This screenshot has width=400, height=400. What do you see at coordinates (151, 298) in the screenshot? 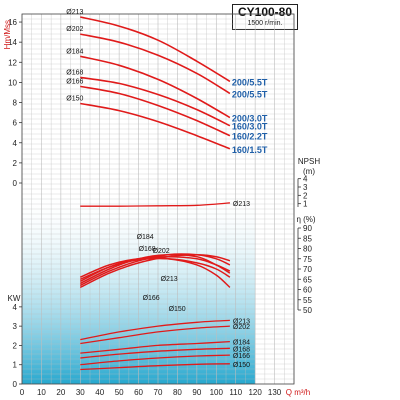
I see `efficiency-curve-label: Ø166` at bounding box center [151, 298].